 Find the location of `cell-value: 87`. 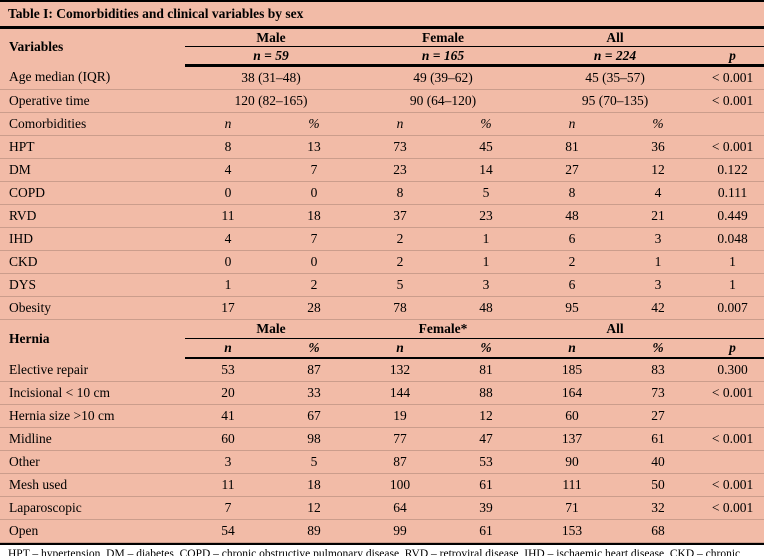

cell-value: 87 is located at coordinates (314, 370).